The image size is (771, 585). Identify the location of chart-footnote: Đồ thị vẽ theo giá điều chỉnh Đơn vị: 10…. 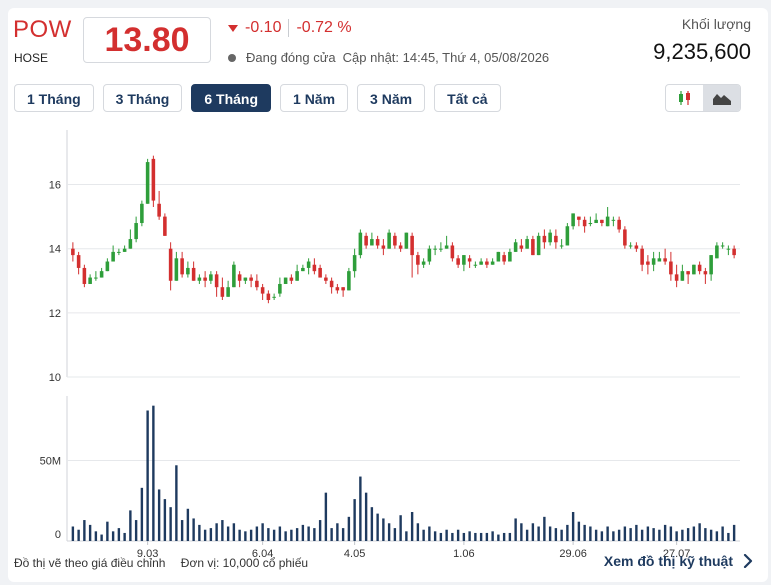
(161, 563).